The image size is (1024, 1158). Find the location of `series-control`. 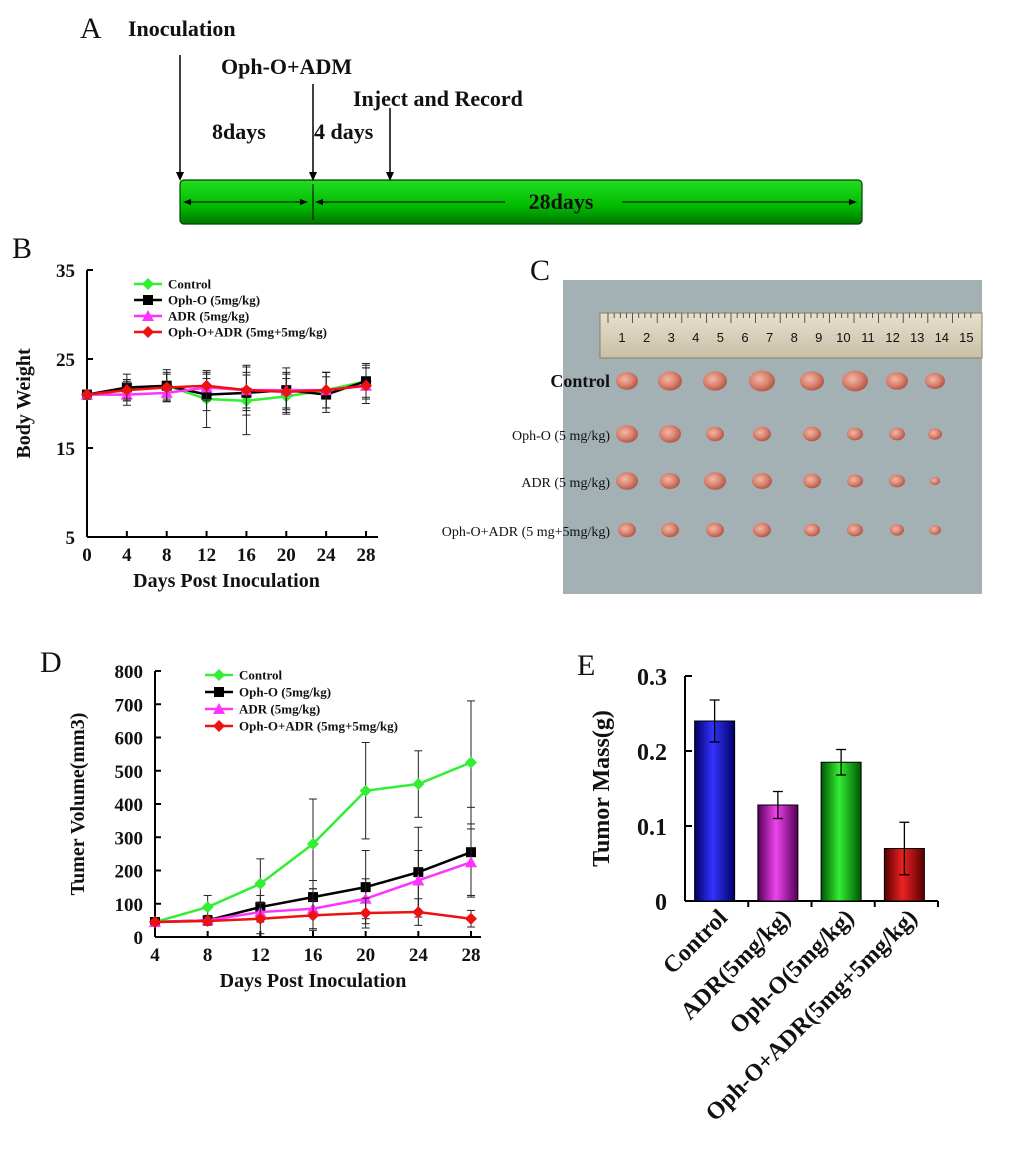

series-control is located at coordinates (226, 400).